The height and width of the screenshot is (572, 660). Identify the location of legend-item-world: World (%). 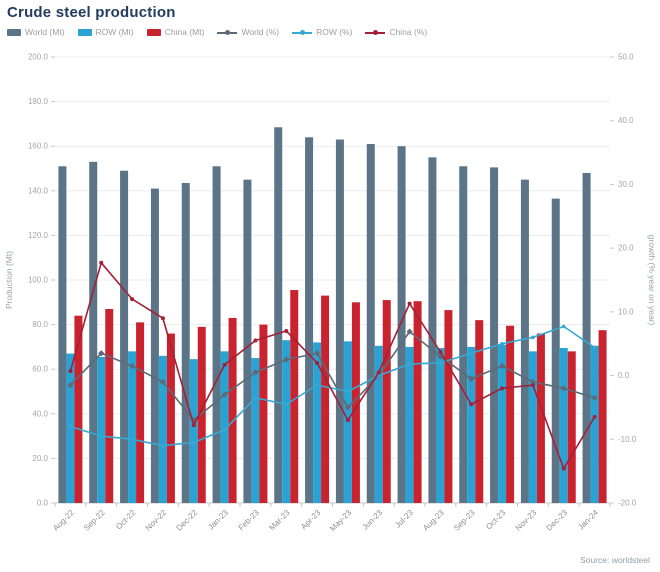
(248, 32).